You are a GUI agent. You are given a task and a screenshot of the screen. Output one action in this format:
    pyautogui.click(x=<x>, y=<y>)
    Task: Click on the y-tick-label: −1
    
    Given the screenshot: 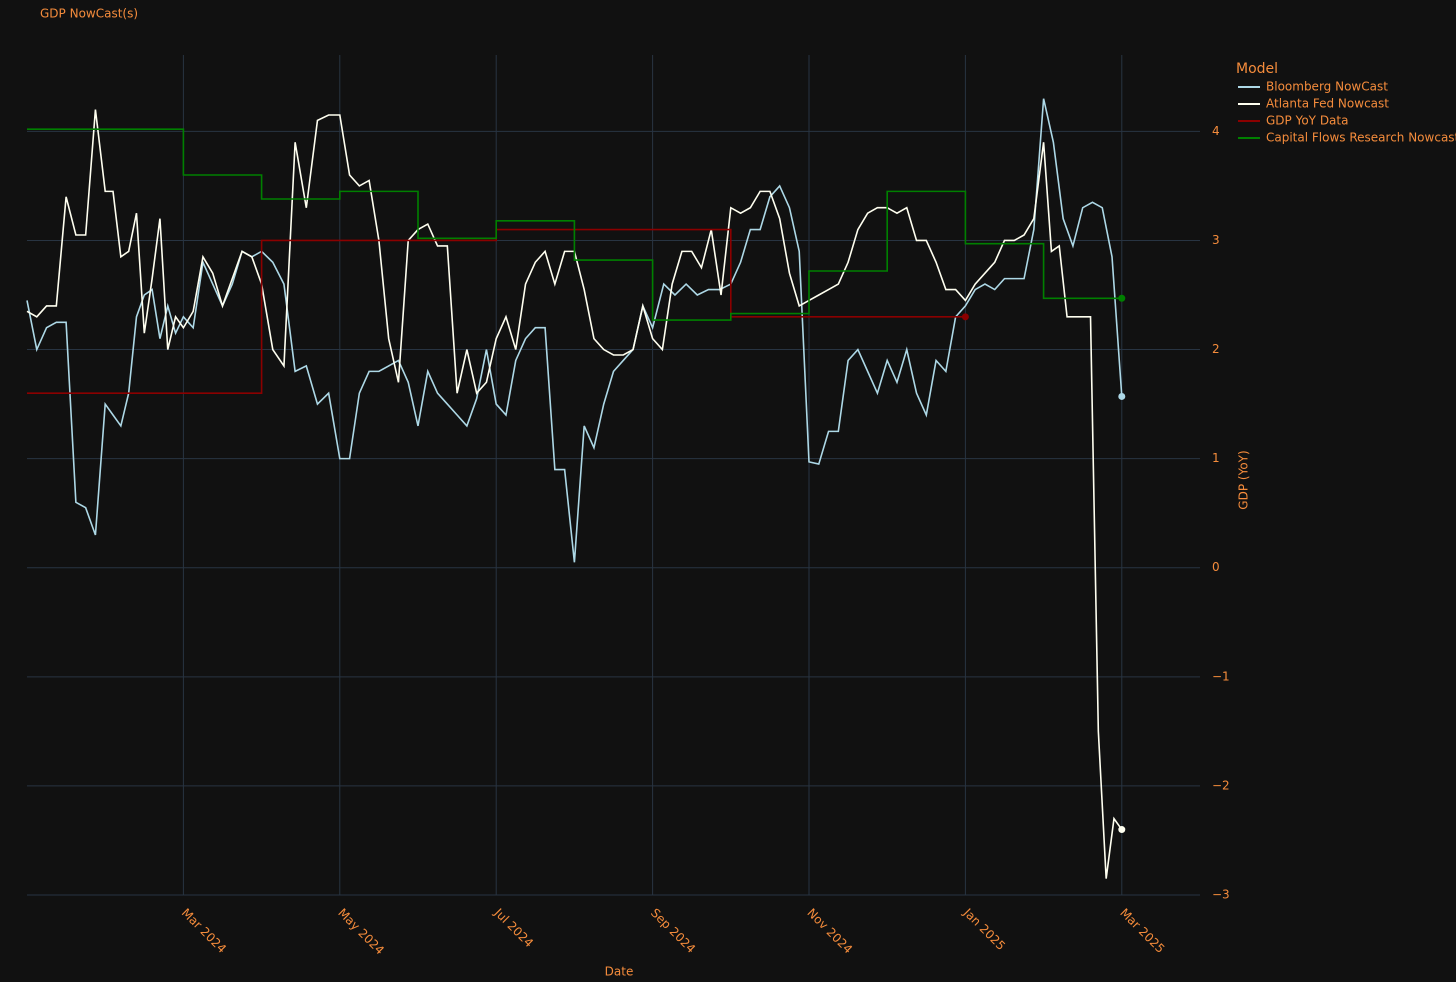 What is the action you would take?
    pyautogui.click(x=1221, y=676)
    